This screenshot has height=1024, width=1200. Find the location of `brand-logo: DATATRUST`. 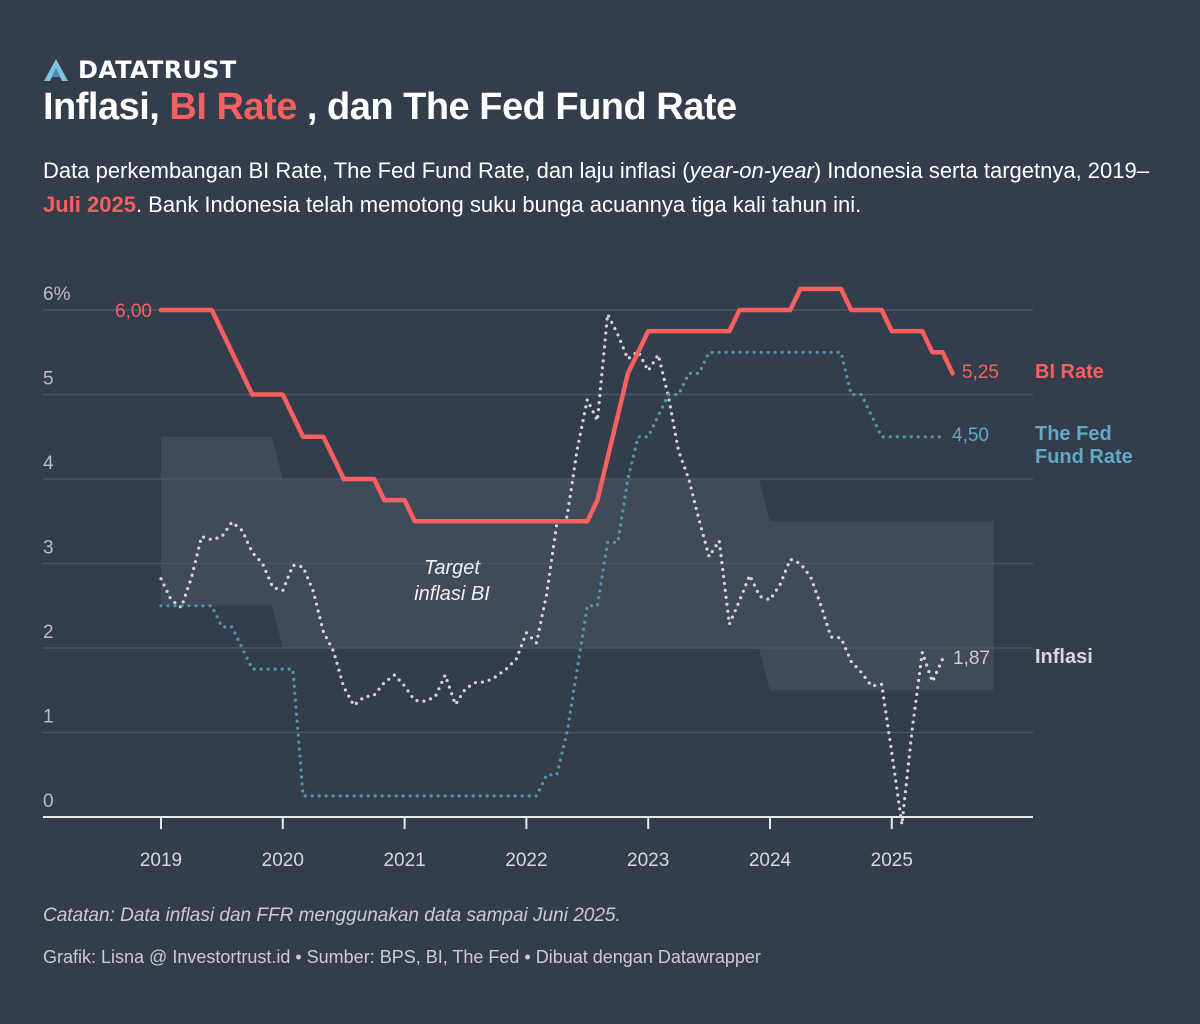

brand-logo: DATATRUST is located at coordinates (140, 70).